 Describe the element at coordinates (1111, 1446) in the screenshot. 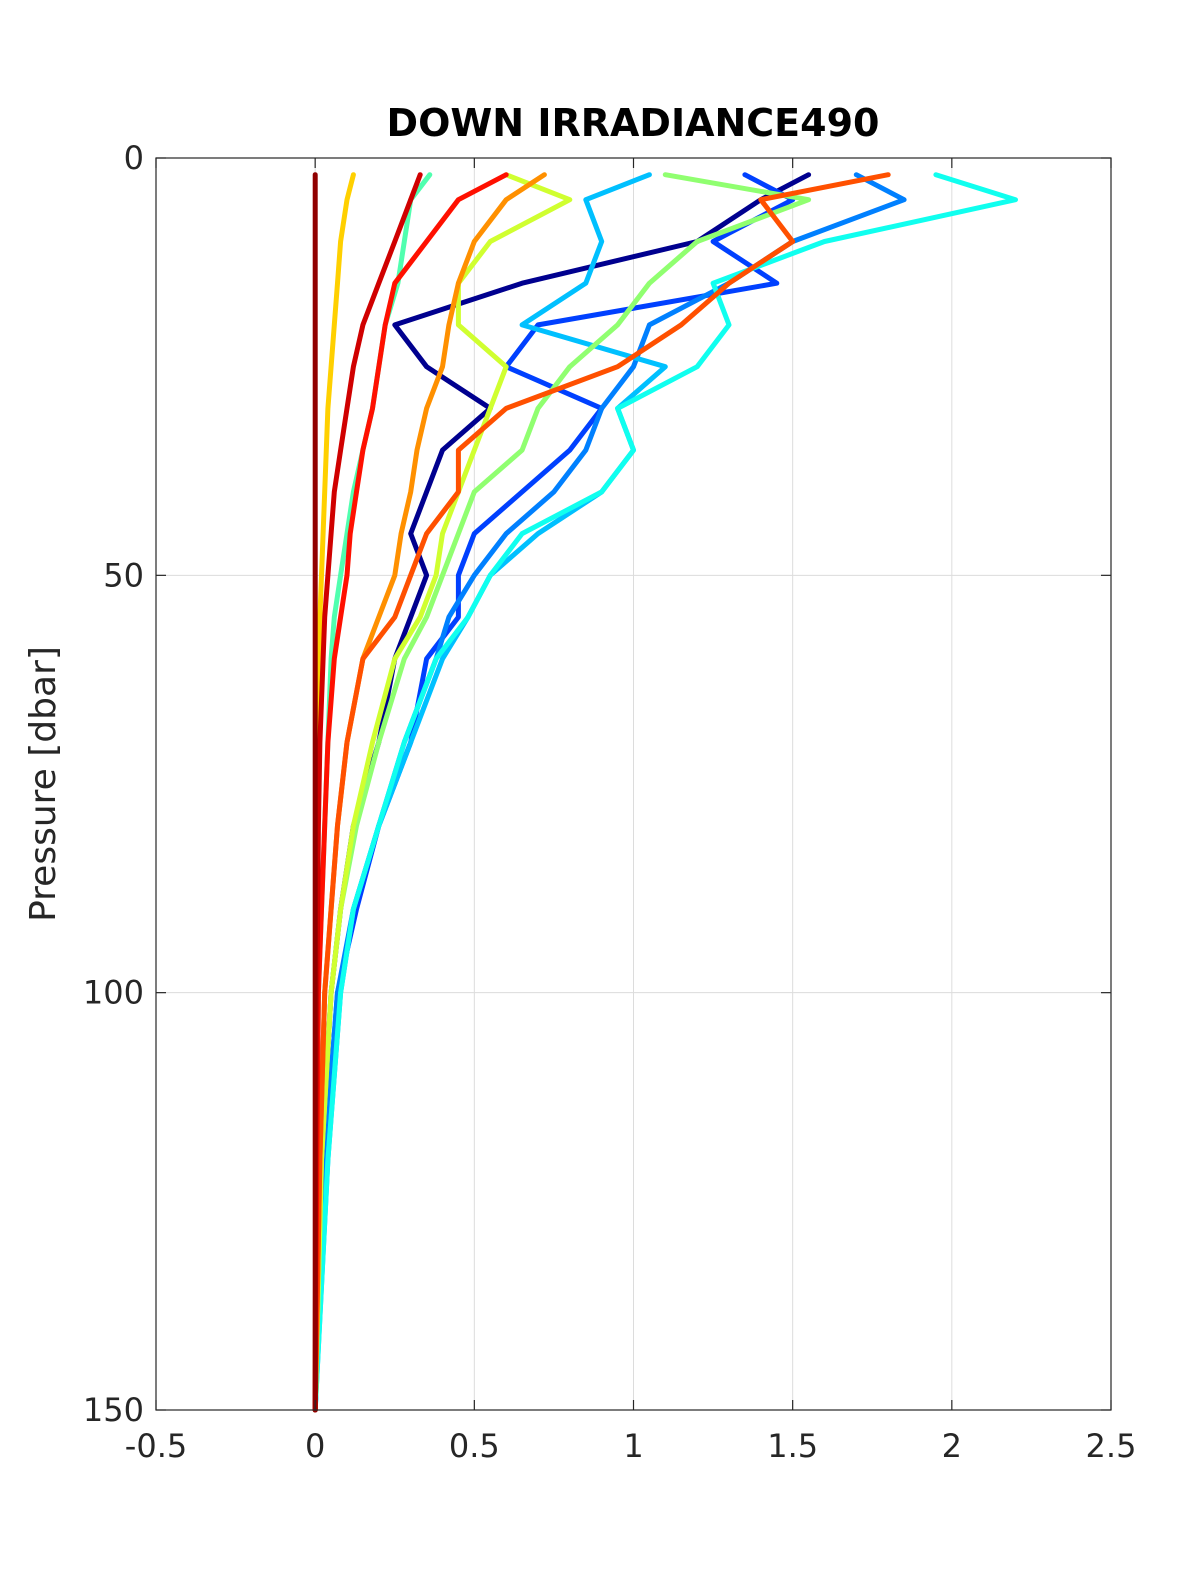

I see `x-tick-label: 2.5` at that location.